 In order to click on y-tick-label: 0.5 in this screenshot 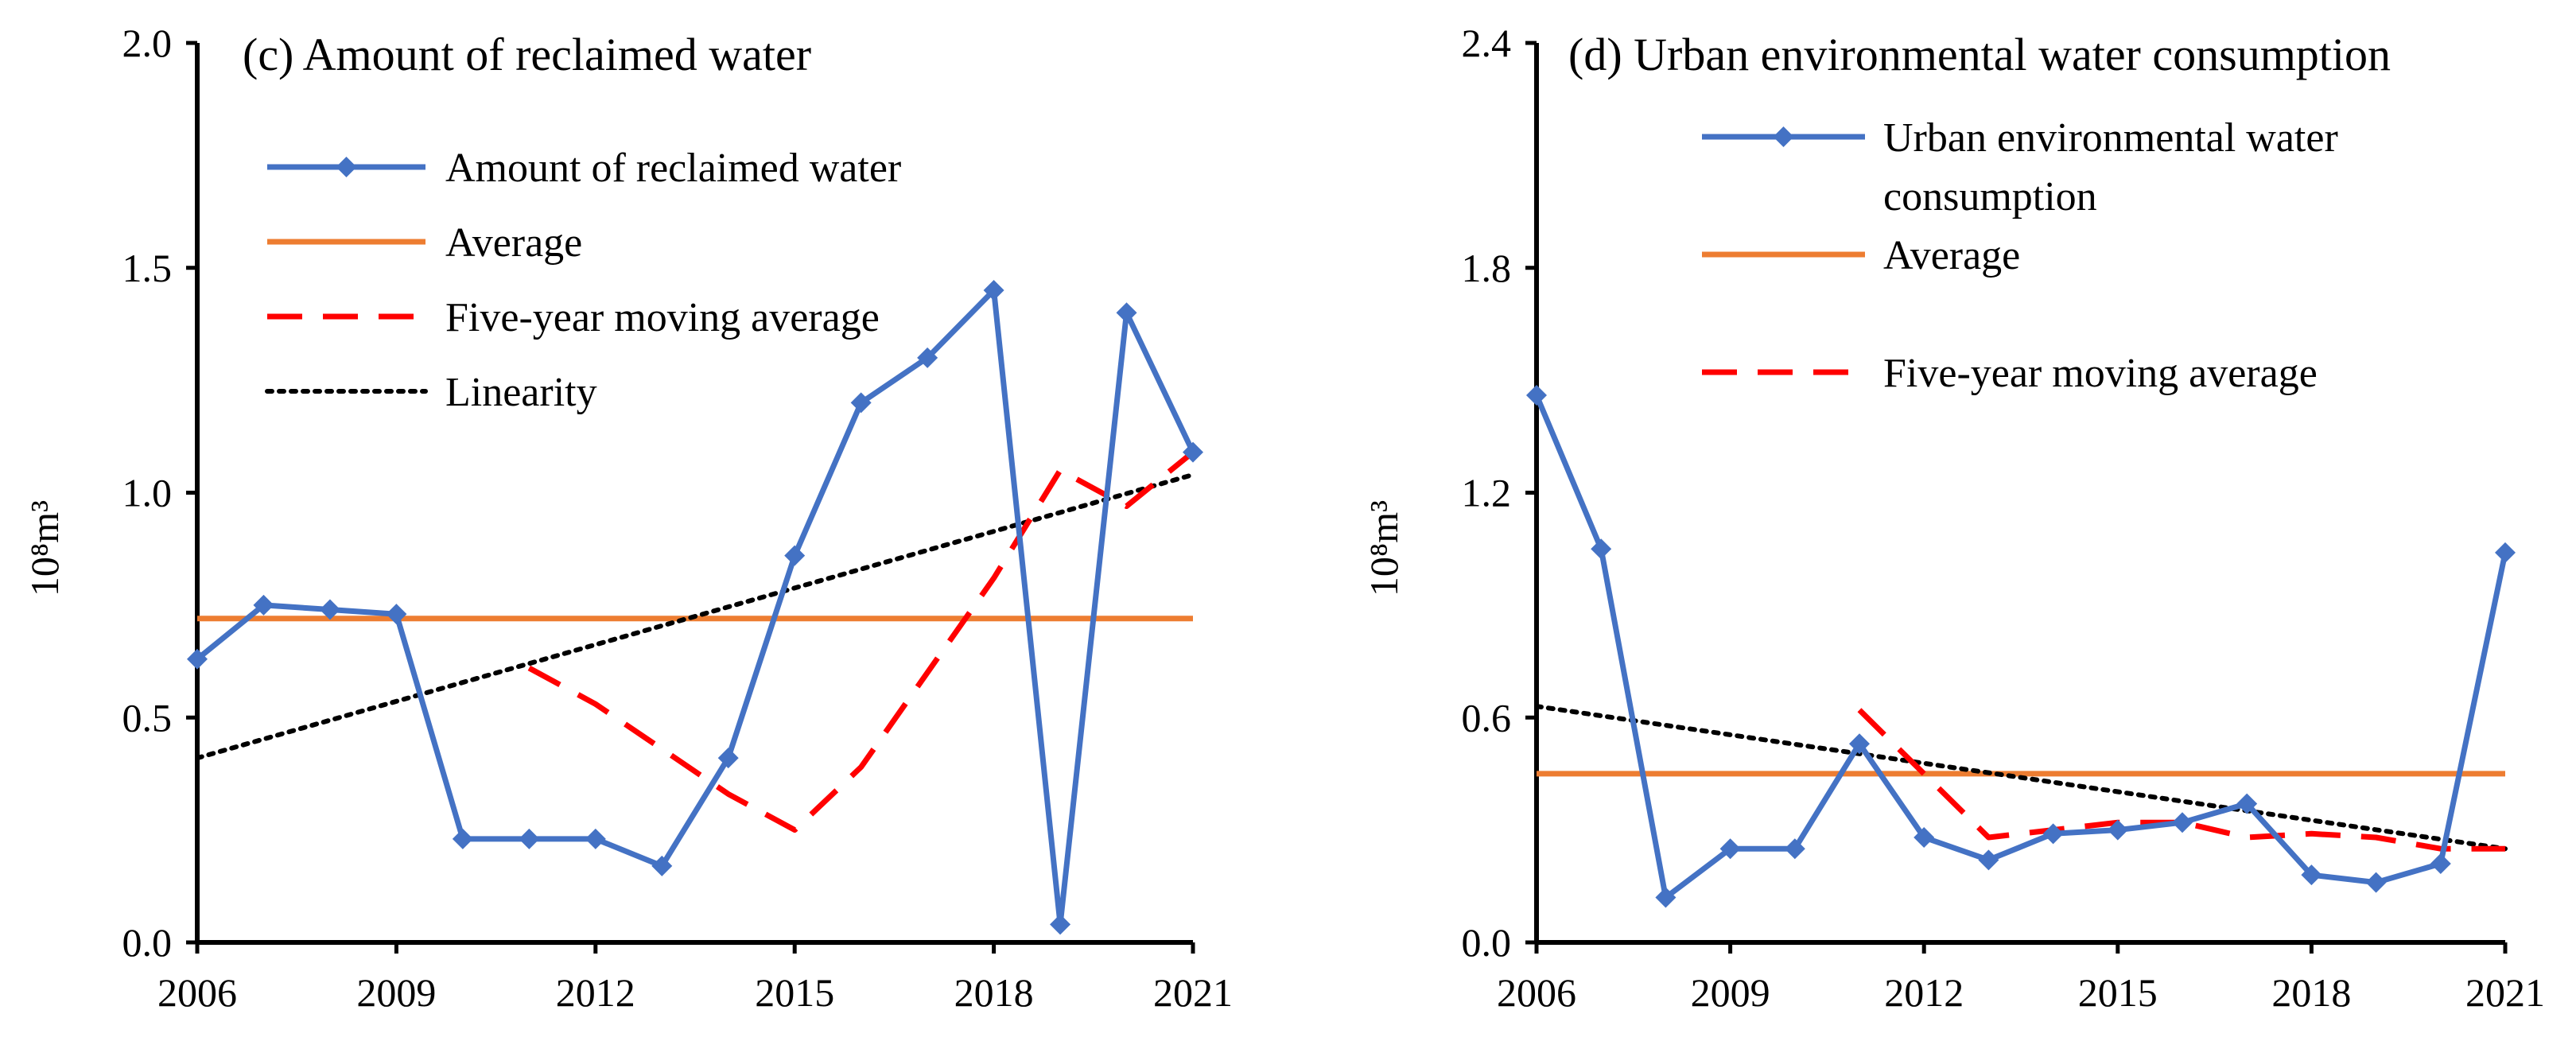, I will do `click(147, 717)`.